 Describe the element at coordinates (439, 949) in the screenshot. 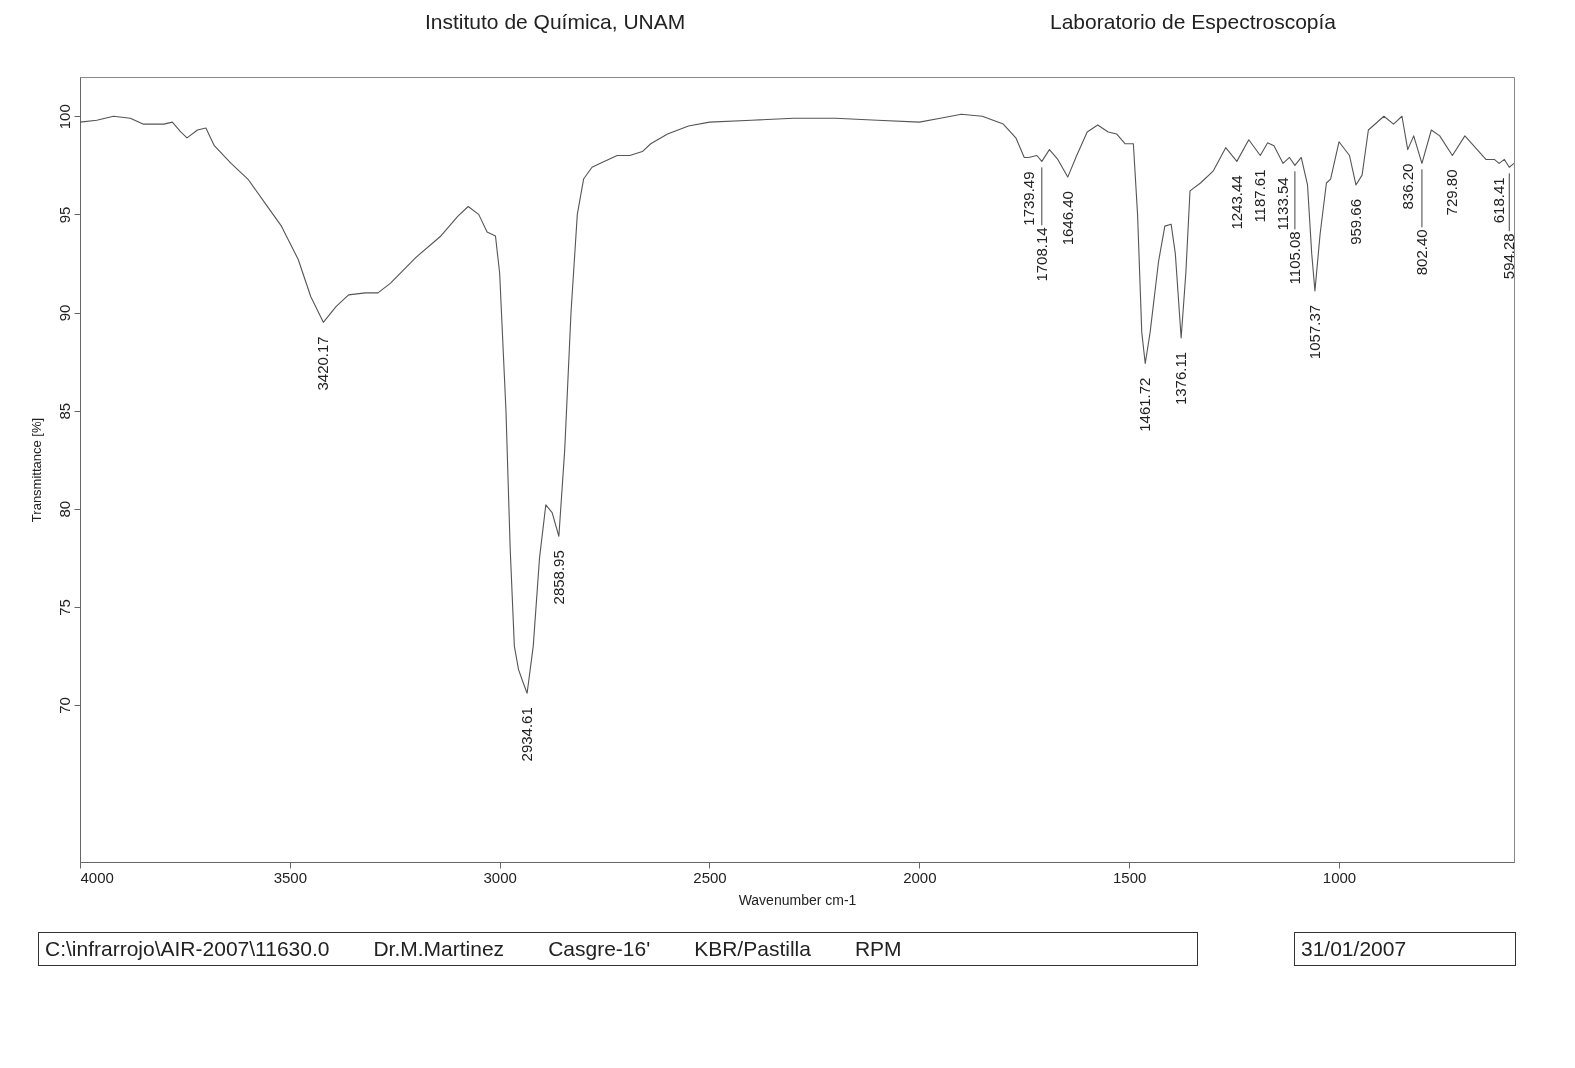

I see `text: Dr.M.Martinez` at that location.